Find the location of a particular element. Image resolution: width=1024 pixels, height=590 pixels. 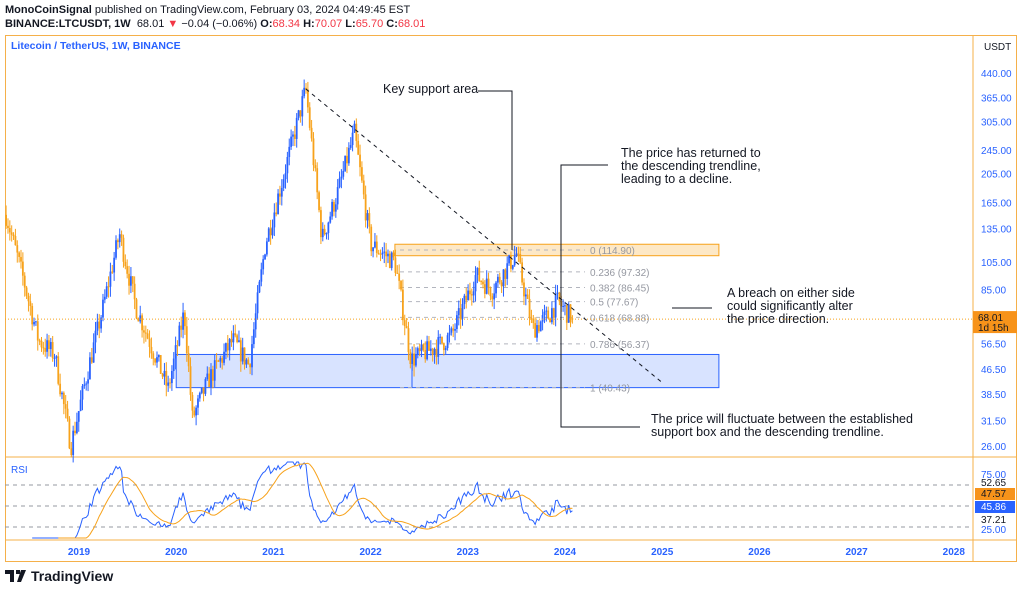

time-tick: 2020 is located at coordinates (176, 552).